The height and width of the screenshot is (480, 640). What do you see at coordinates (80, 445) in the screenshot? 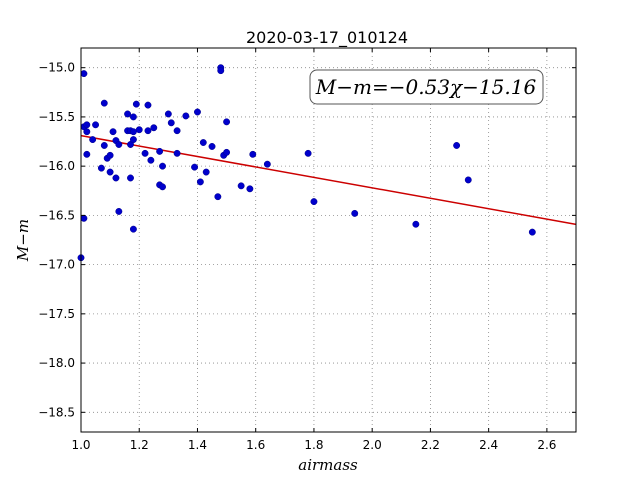
I see `x-tick-label: 1.0` at bounding box center [80, 445].